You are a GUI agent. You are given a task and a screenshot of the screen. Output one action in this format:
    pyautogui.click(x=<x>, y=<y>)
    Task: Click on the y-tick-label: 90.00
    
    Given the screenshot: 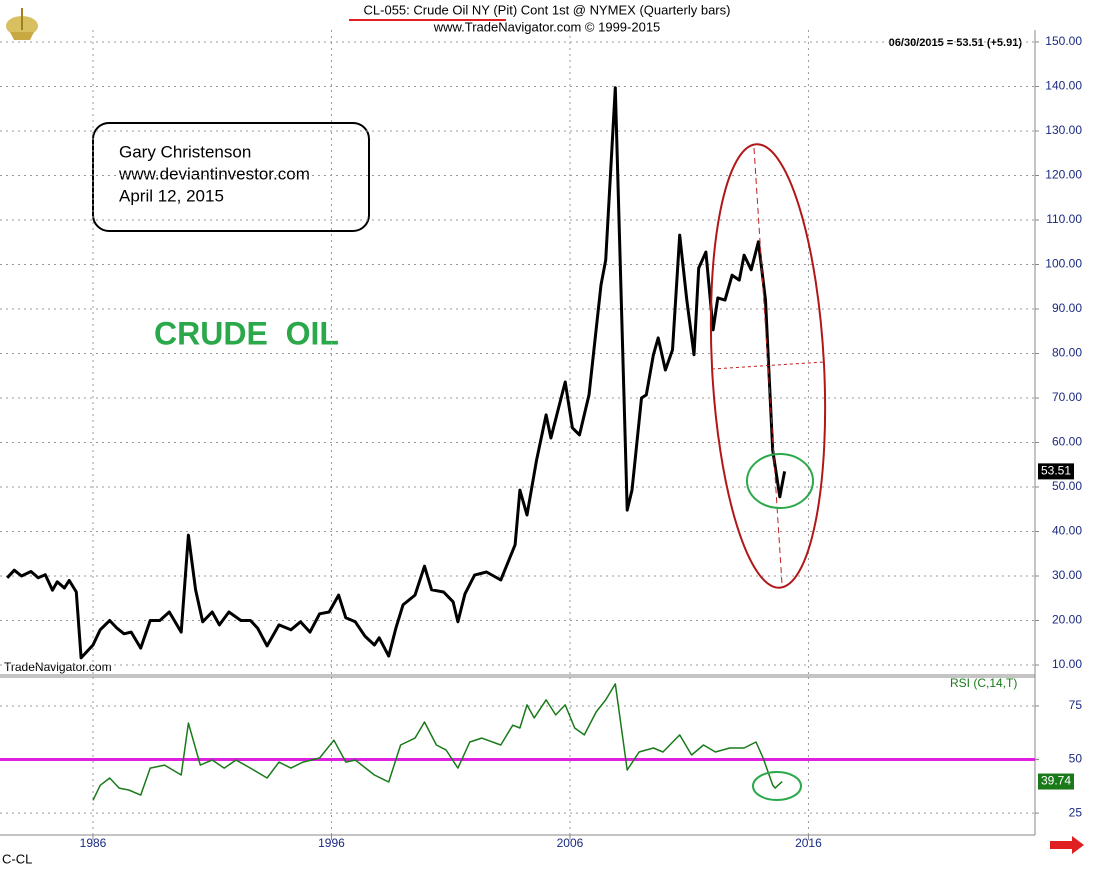 What is the action you would take?
    pyautogui.click(x=1067, y=308)
    